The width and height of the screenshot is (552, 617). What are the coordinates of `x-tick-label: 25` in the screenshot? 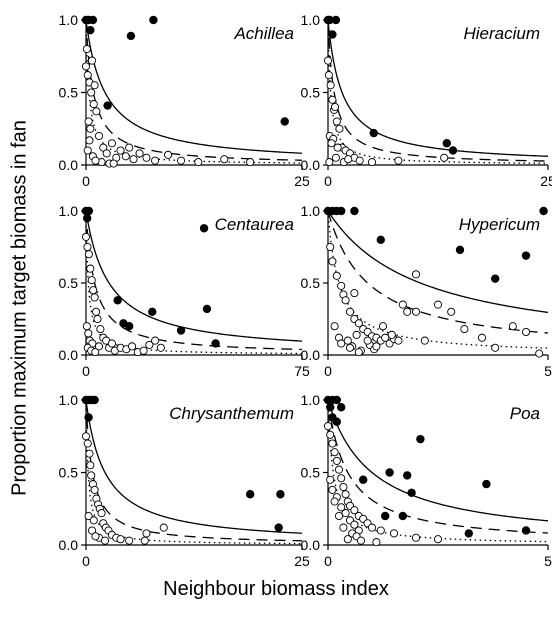 It's located at (302, 181).